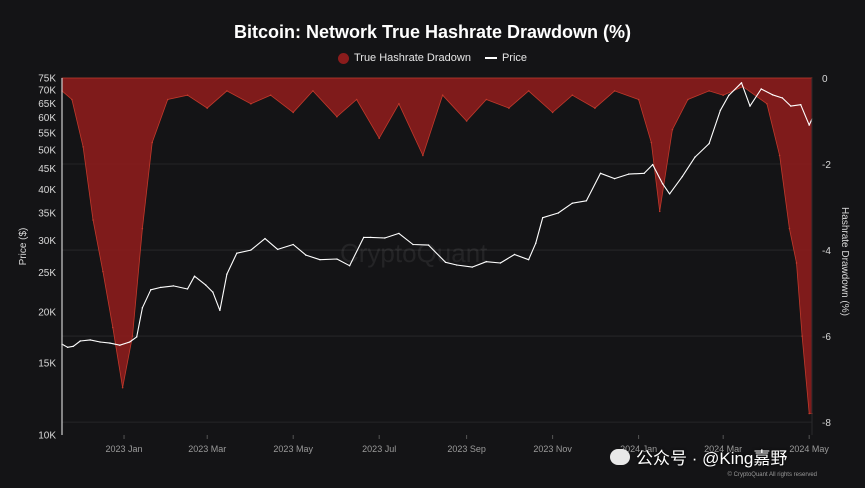 The height and width of the screenshot is (488, 865). Describe the element at coordinates (47, 214) in the screenshot. I see `left-tick-label: 35K` at that location.